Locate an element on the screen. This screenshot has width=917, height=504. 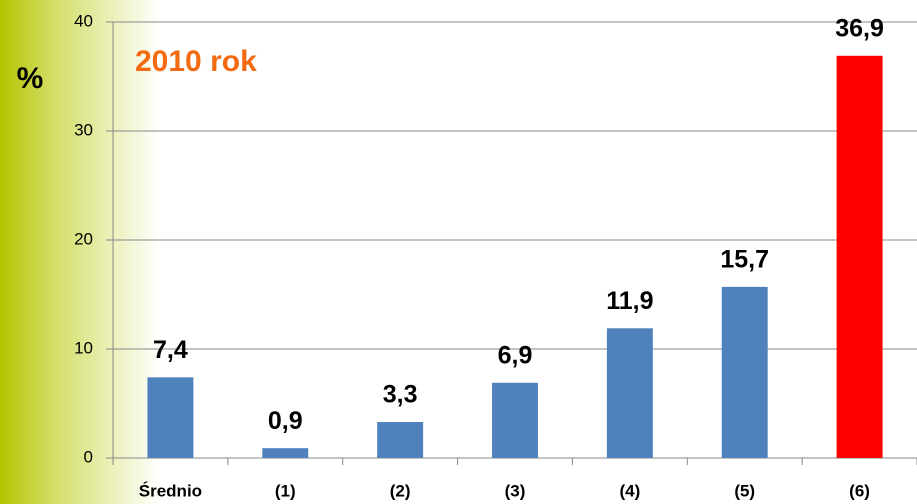
y-tick-label: 30 is located at coordinates (83, 129).